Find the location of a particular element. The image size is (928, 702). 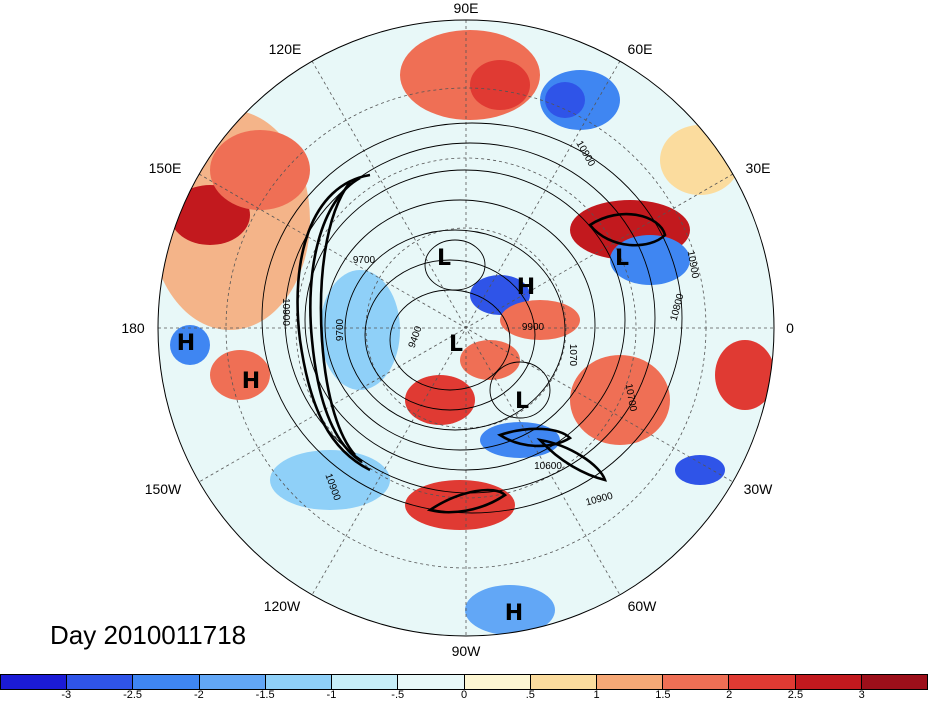

colorbar-tick-label: -2 is located at coordinates (198, 695).